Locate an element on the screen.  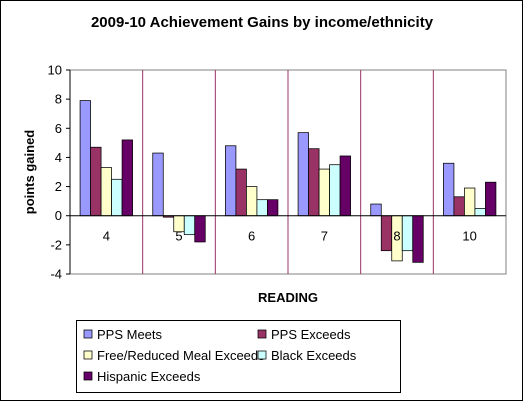
y-tick-label: 8 is located at coordinates (58, 99).